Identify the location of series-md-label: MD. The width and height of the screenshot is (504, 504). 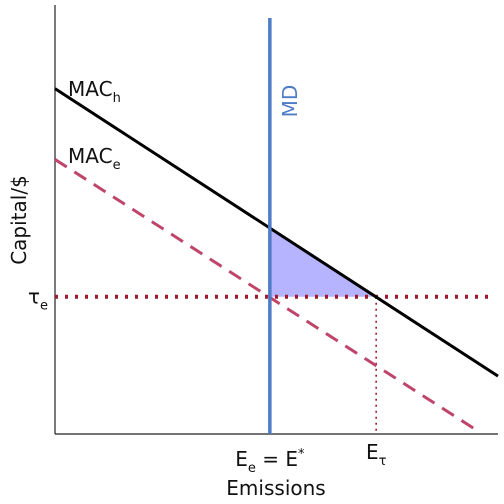
(290, 101).